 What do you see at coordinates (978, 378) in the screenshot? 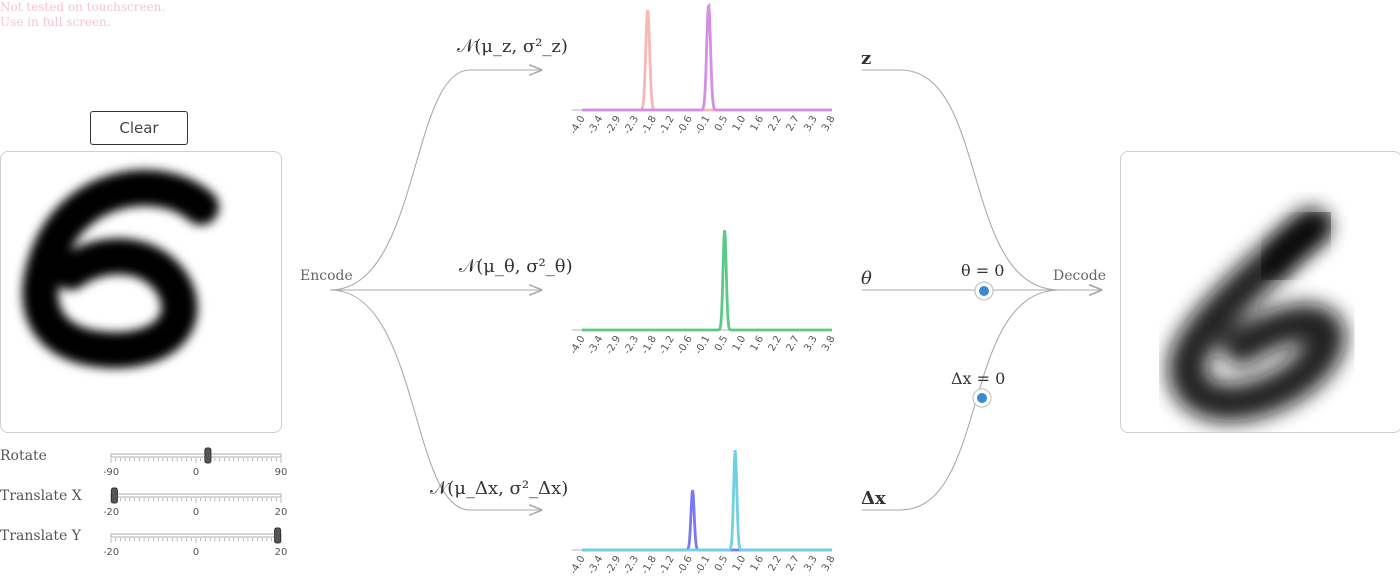
I see `dx-knob-label: Δx = 0` at bounding box center [978, 378].